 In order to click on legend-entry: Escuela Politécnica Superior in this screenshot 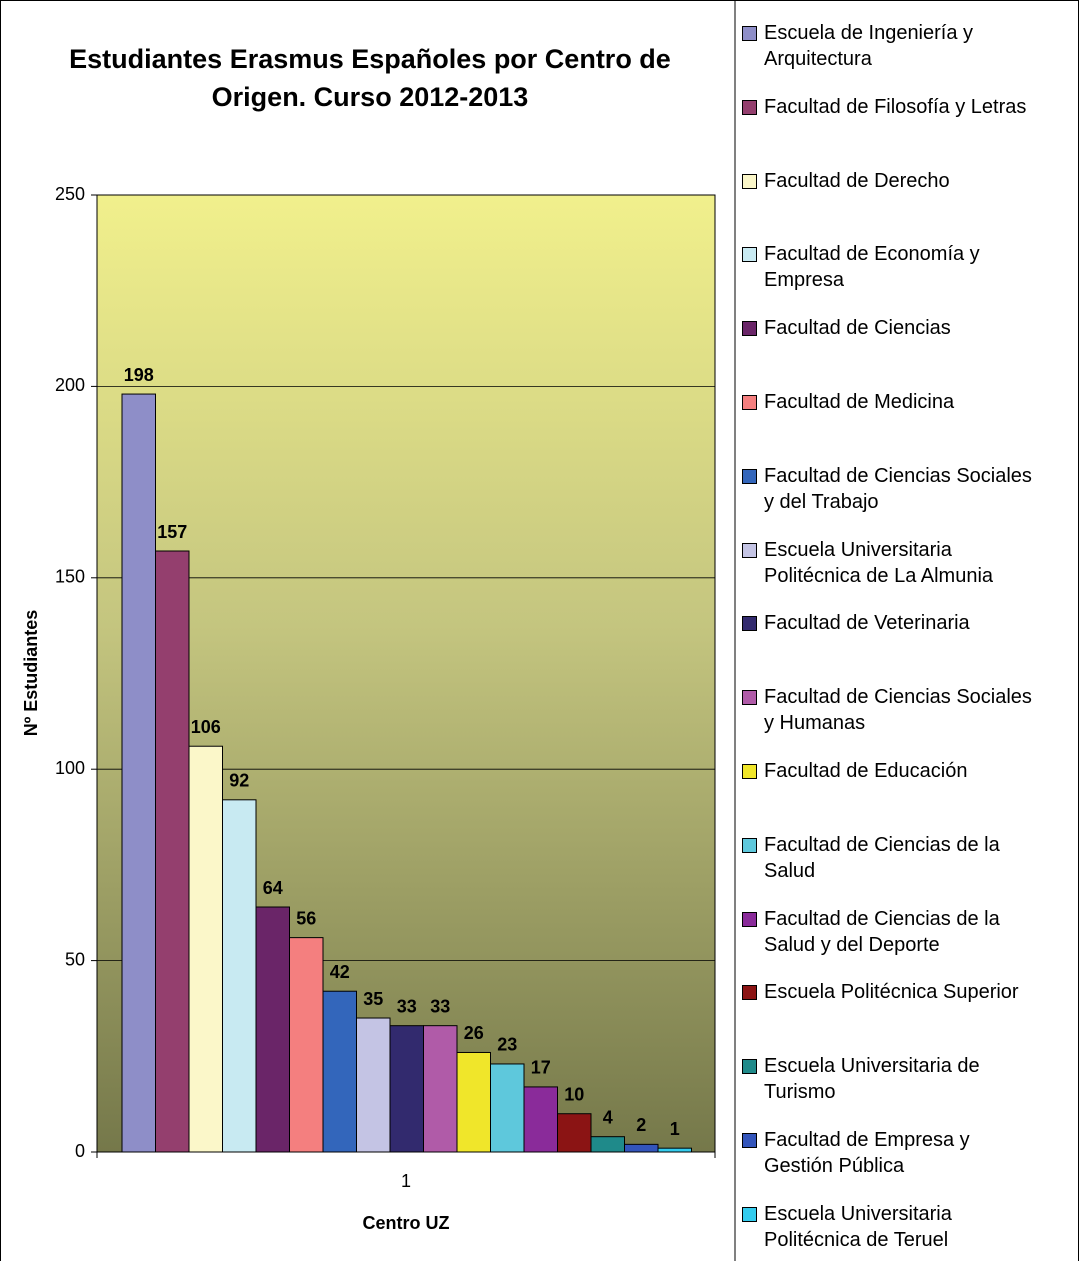, I will do `click(892, 992)`.